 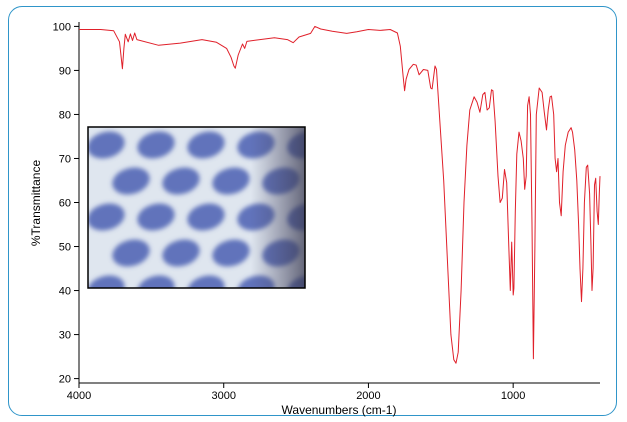 I want to click on y-tick-label: 60, so click(x=65, y=204).